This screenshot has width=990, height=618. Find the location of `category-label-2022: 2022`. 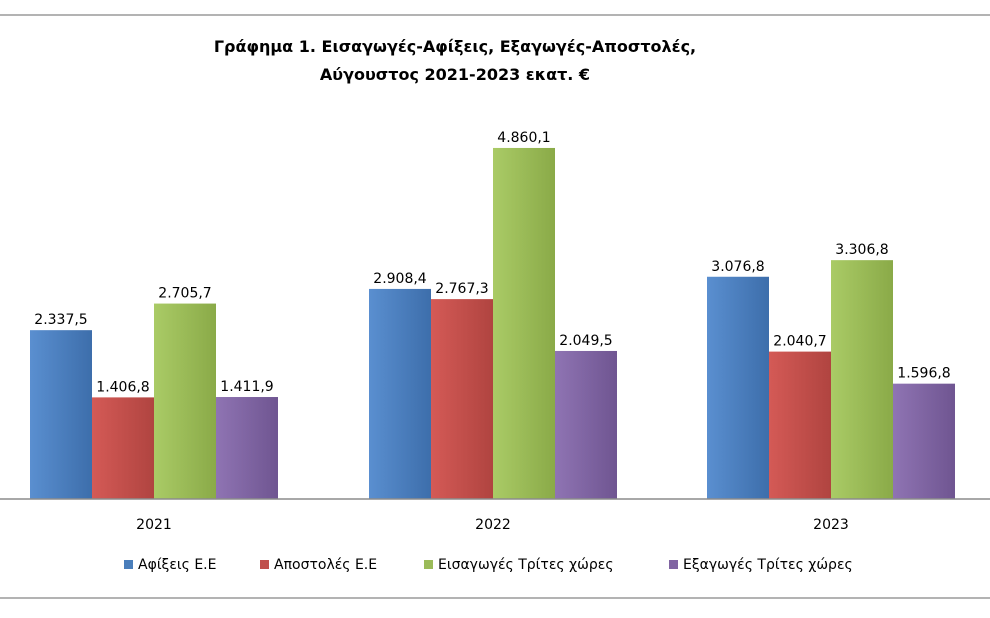

category-label-2022: 2022 is located at coordinates (493, 525).